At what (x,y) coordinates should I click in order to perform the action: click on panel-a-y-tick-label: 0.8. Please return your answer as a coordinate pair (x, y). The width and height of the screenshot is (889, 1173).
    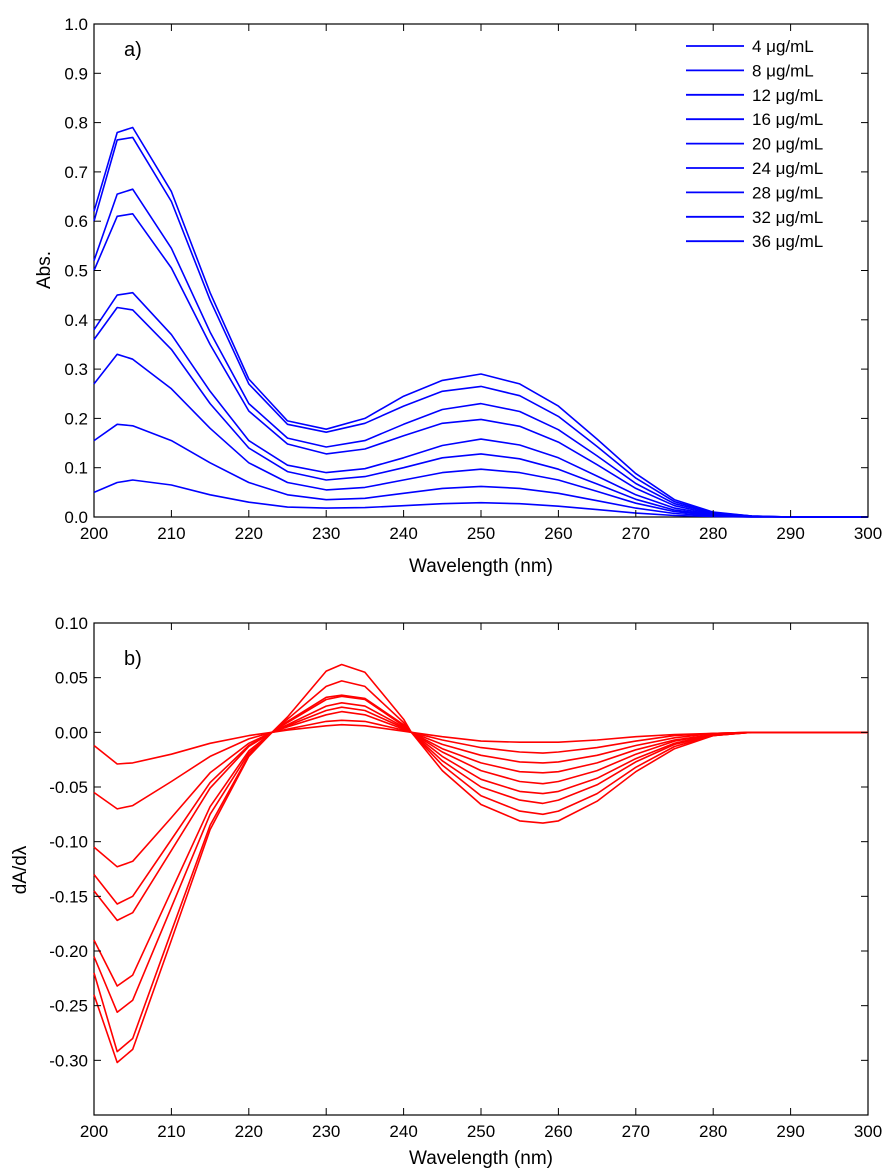
    Looking at the image, I should click on (76, 123).